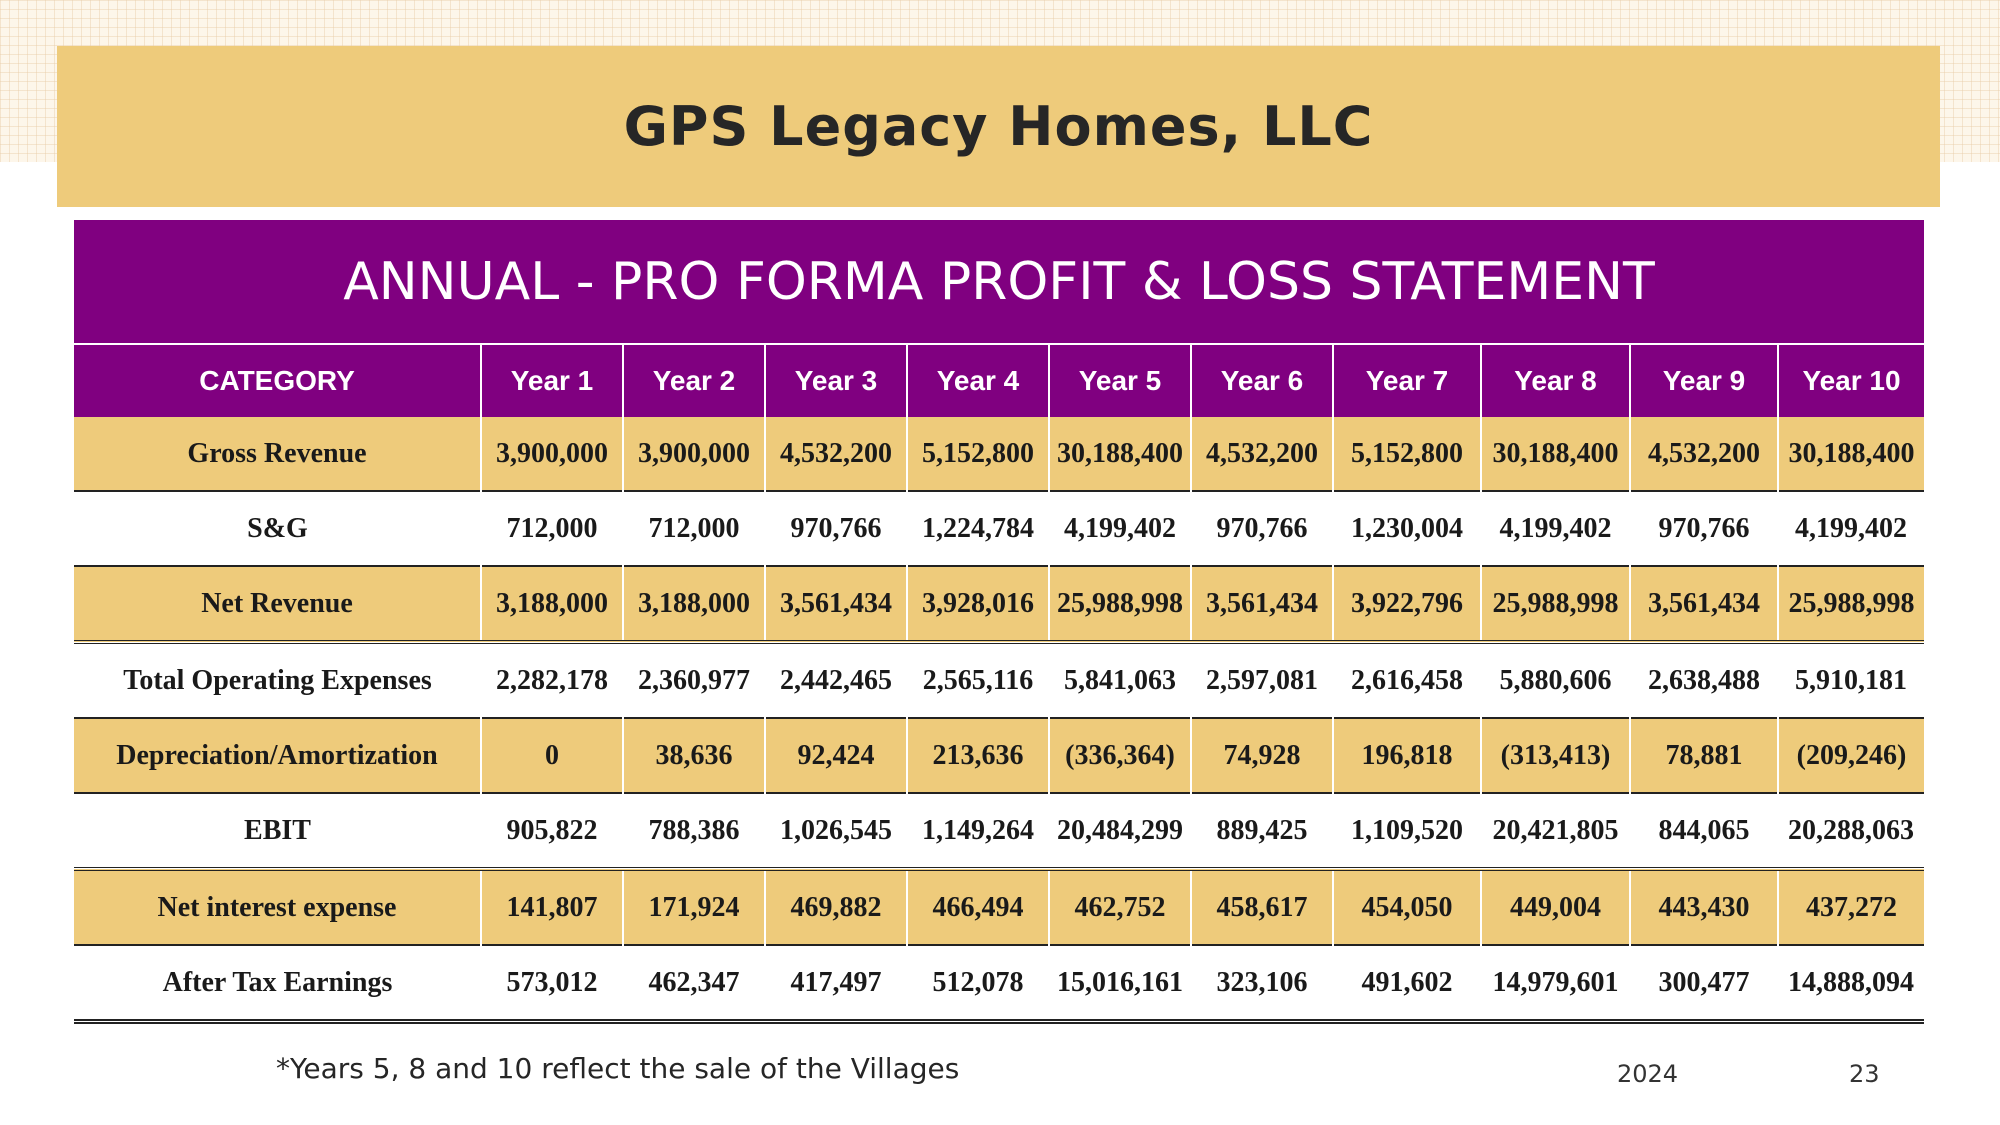  I want to click on row-category: After Tax Earnings, so click(277, 983).